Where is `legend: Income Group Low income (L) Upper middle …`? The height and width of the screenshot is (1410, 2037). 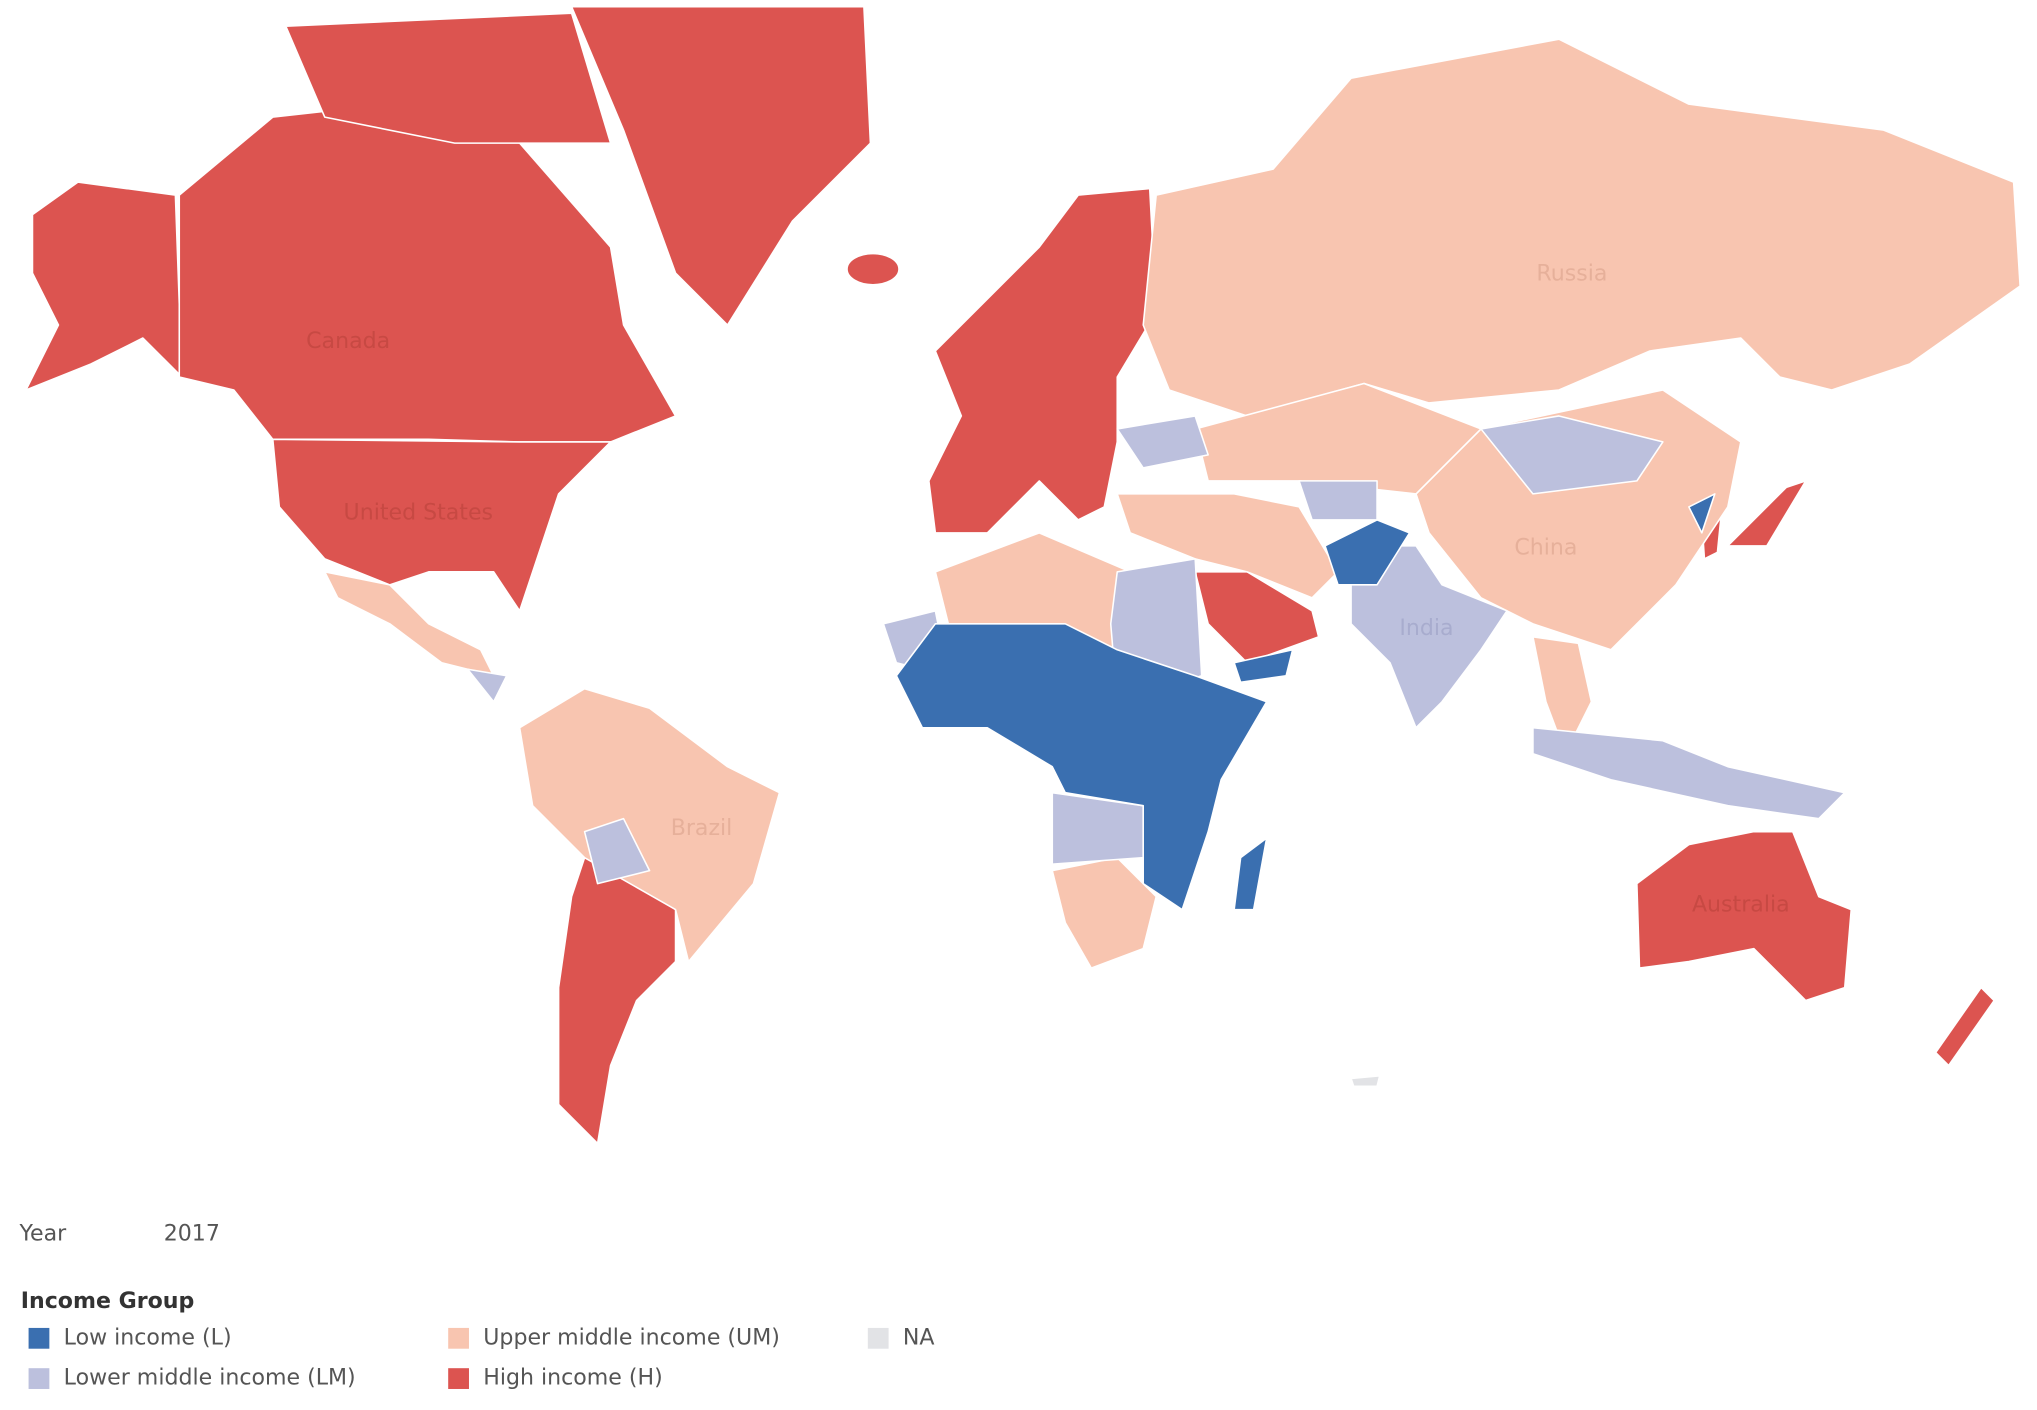
legend: Income Group Low income (L) Upper middle … is located at coordinates (478, 1340).